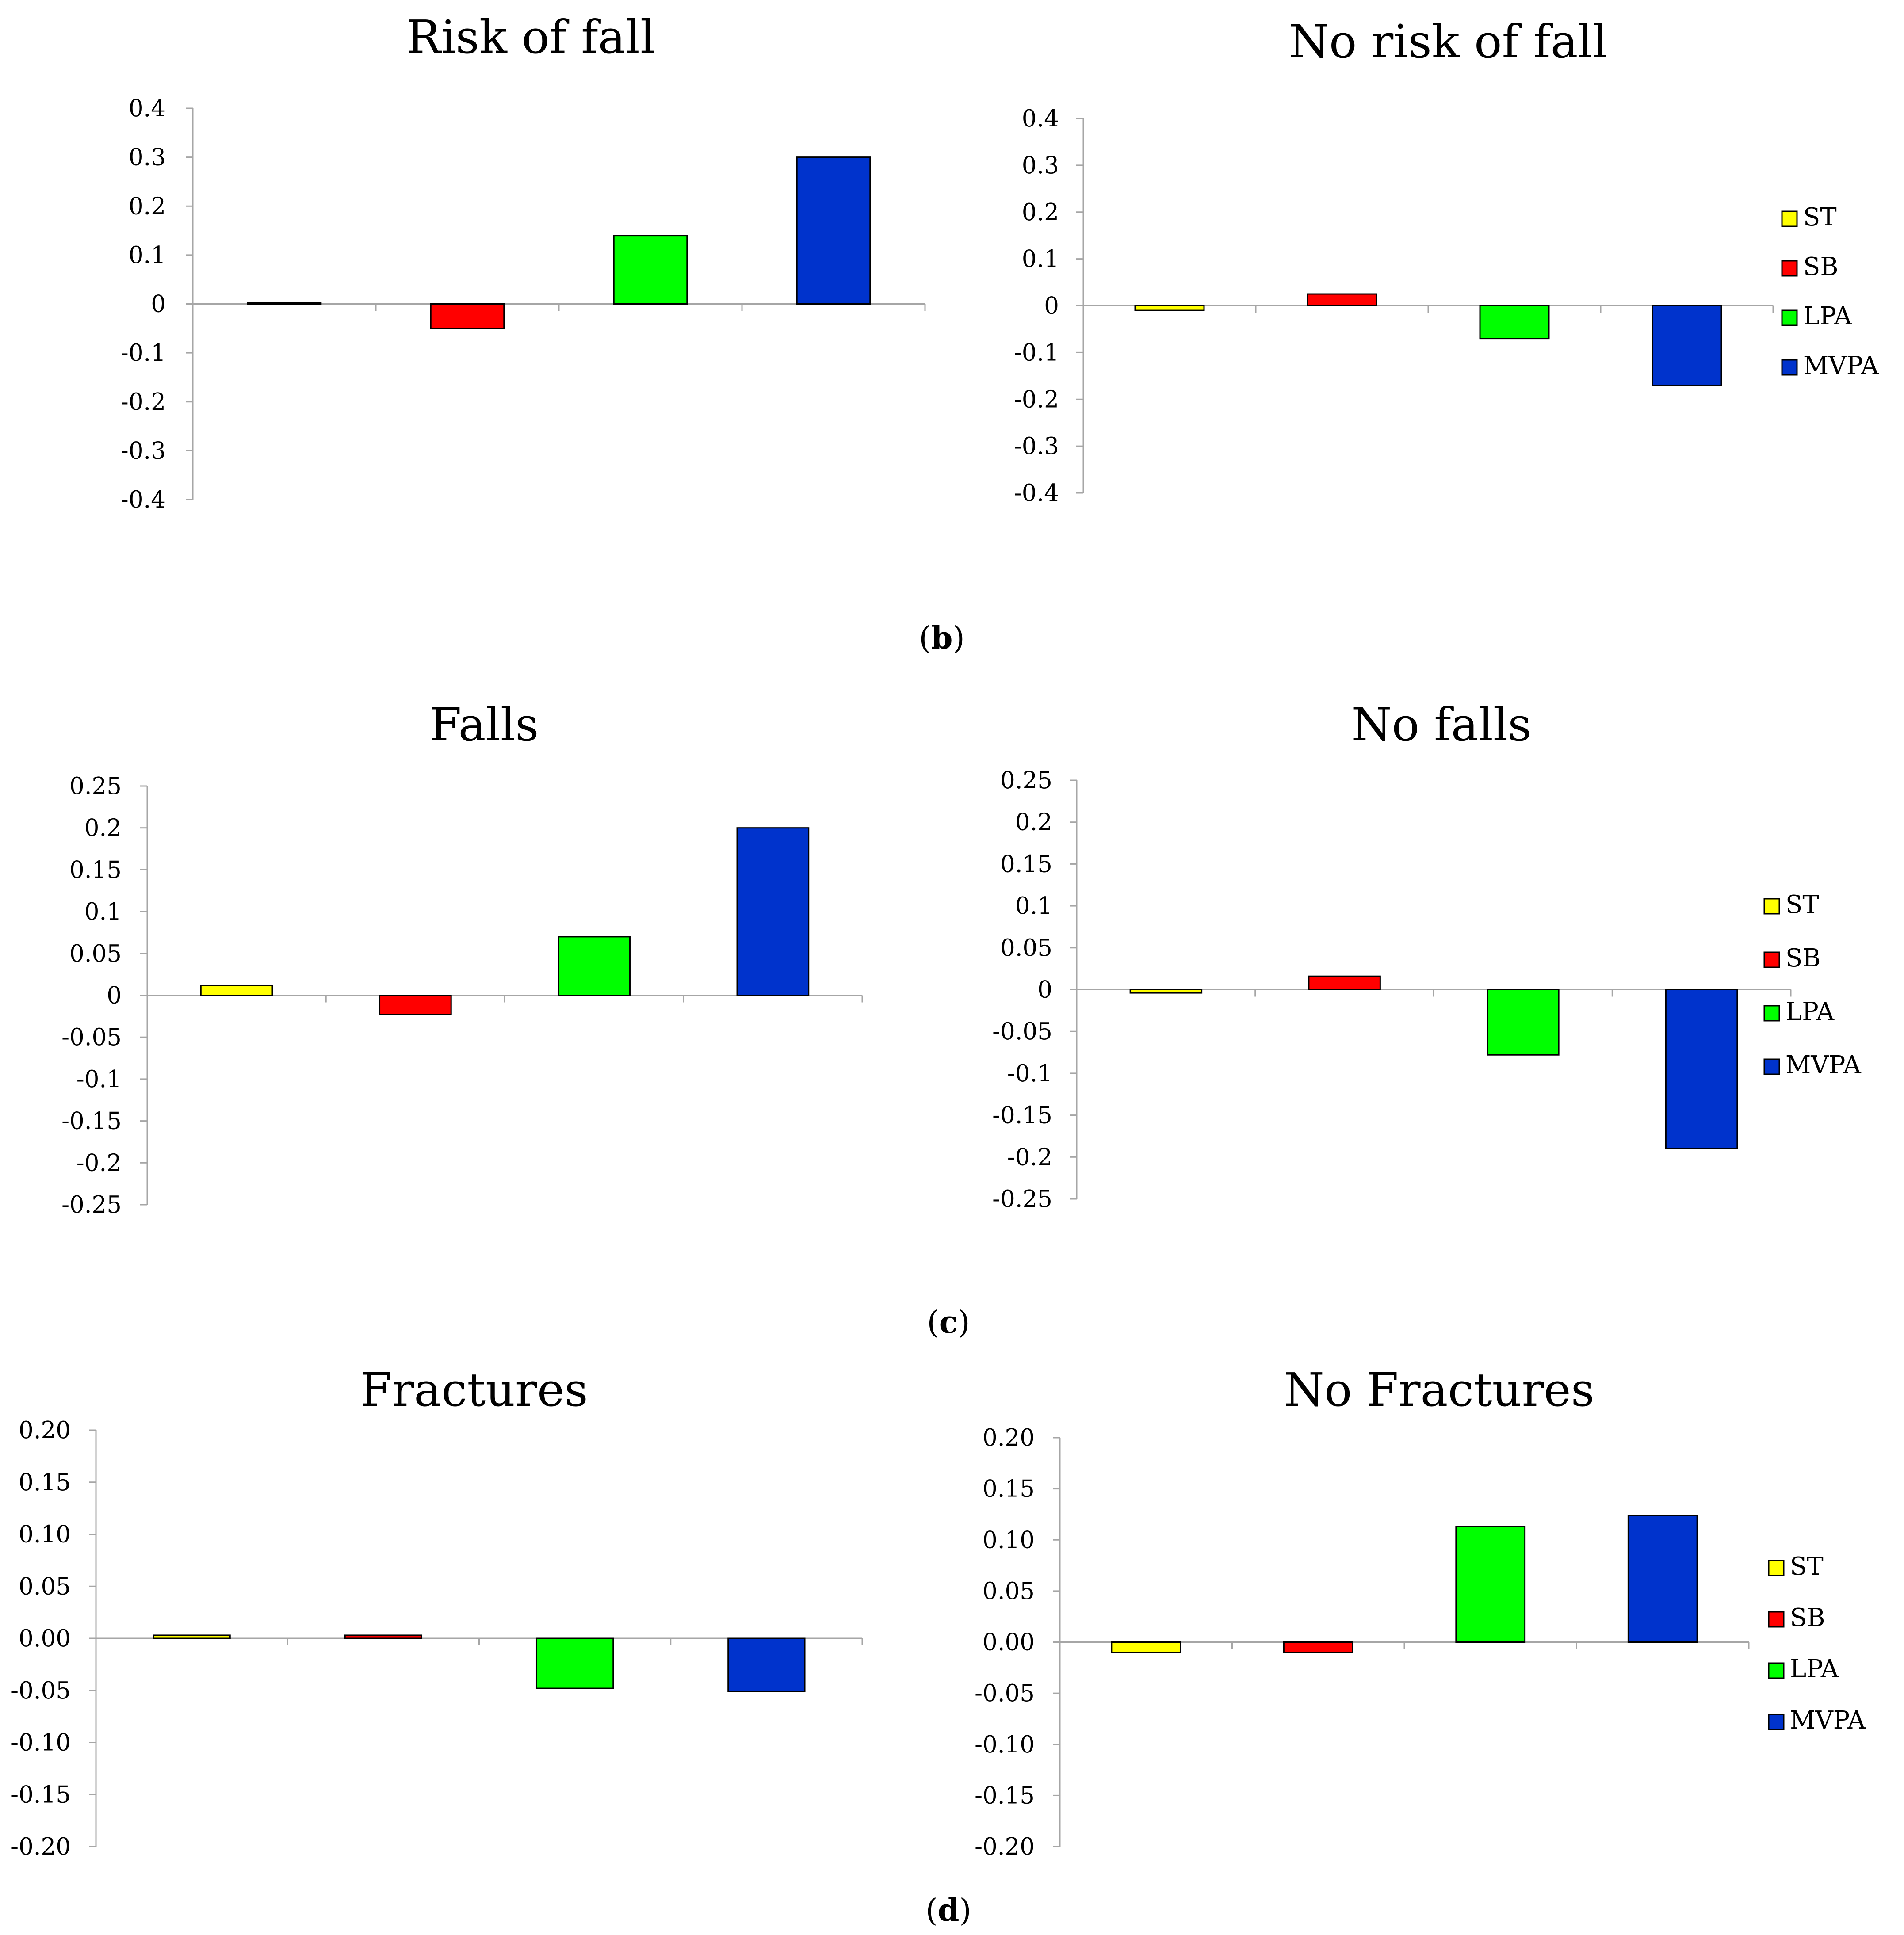 The height and width of the screenshot is (1935, 1904). Describe the element at coordinates (474, 1390) in the screenshot. I see `chart-title: Fractures` at that location.